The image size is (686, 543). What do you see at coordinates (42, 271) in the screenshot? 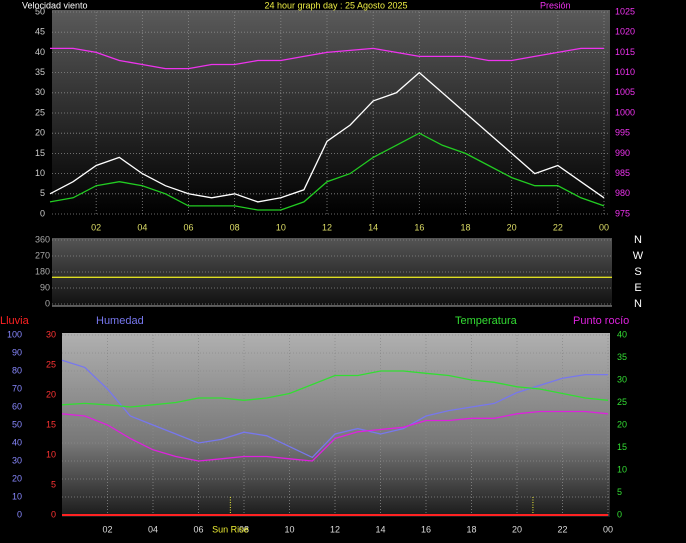
I see `y-tick-label: 180` at bounding box center [42, 271].